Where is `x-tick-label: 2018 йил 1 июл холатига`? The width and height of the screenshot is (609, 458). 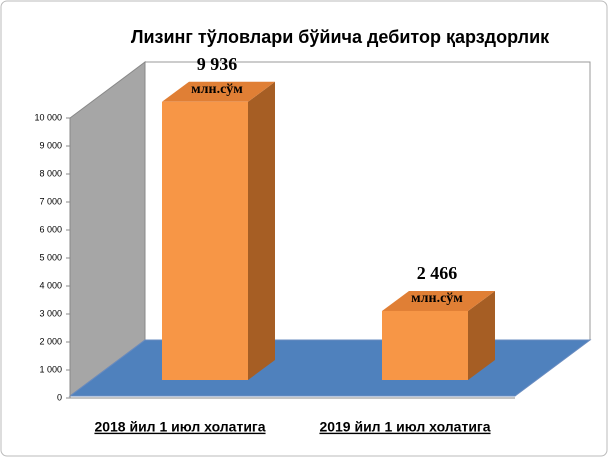
x-tick-label: 2018 йил 1 июл холатига is located at coordinates (179, 427).